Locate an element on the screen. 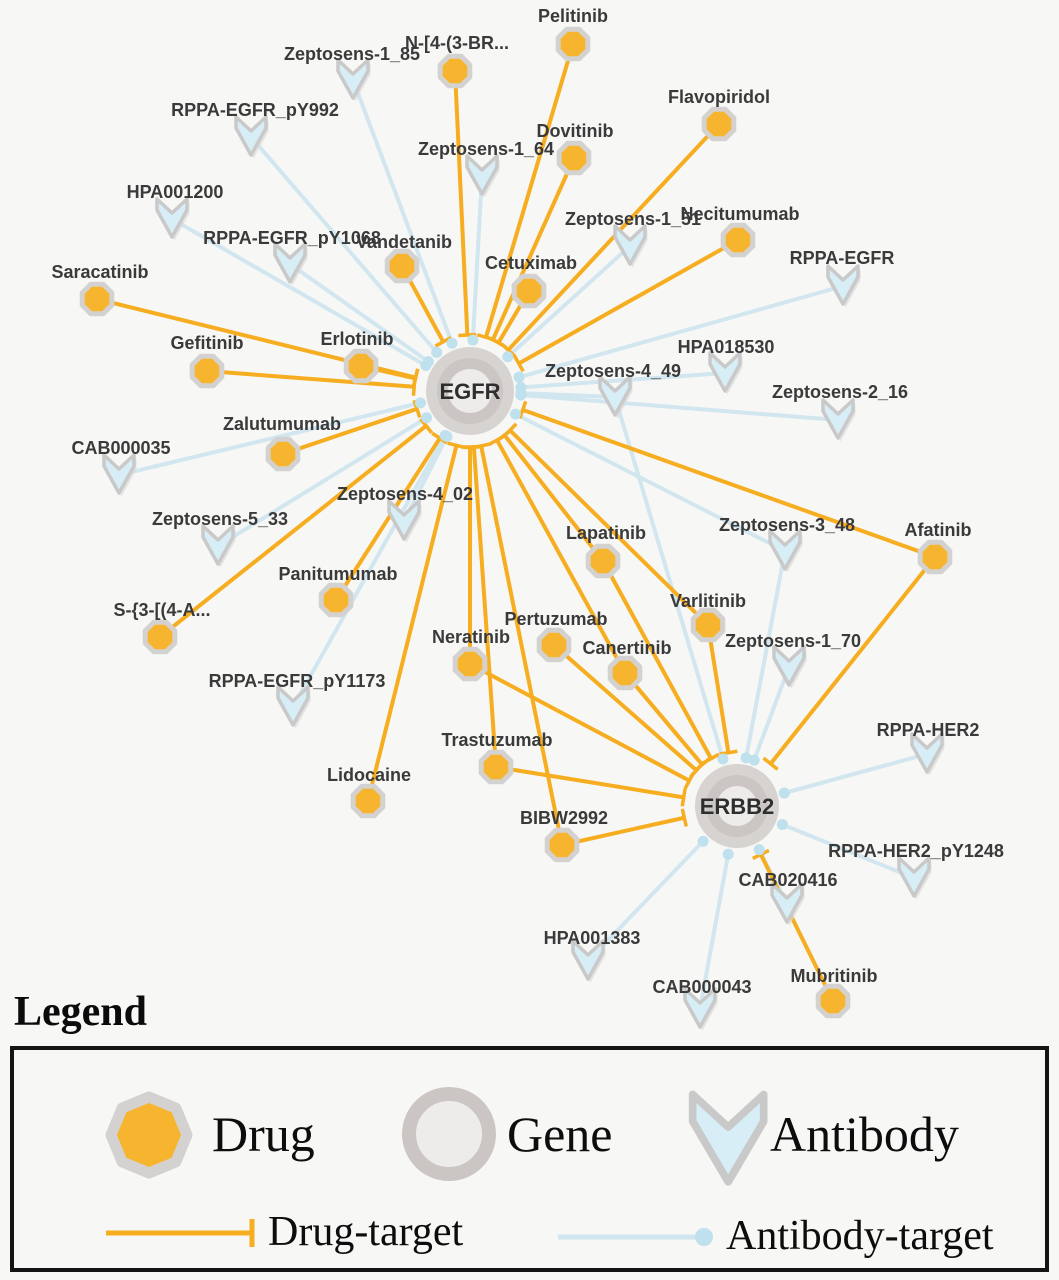 Image resolution: width=1059 pixels, height=1280 pixels. drug-node-trastuzumab is located at coordinates (496, 767).